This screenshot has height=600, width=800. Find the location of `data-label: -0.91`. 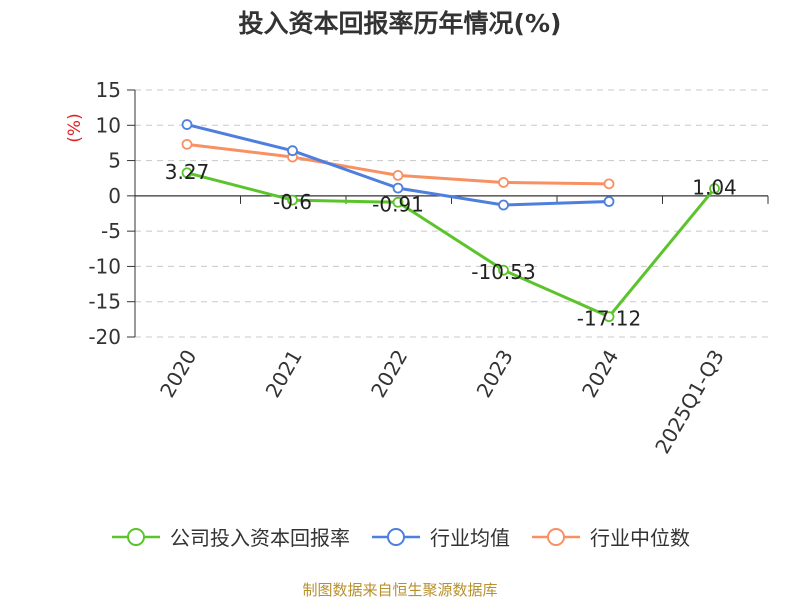

data-label: -0.91 is located at coordinates (398, 204).